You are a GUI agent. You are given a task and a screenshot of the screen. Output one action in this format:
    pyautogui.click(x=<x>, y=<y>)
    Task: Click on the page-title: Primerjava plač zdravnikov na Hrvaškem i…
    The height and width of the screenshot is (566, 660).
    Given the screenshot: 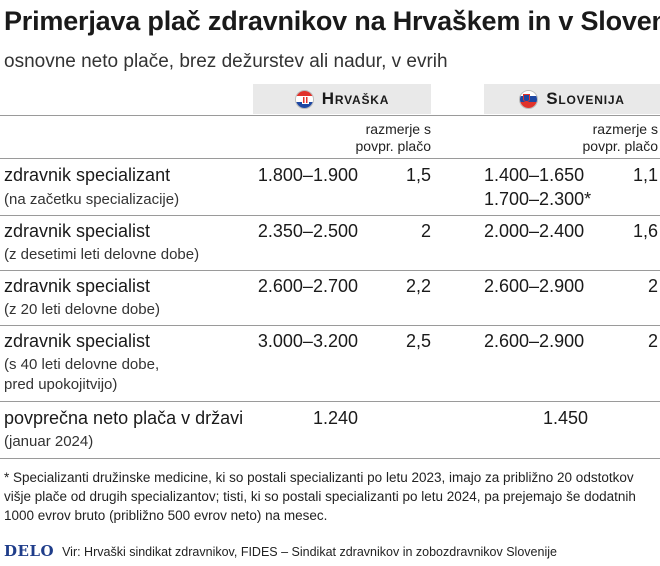 What is the action you would take?
    pyautogui.click(x=332, y=21)
    